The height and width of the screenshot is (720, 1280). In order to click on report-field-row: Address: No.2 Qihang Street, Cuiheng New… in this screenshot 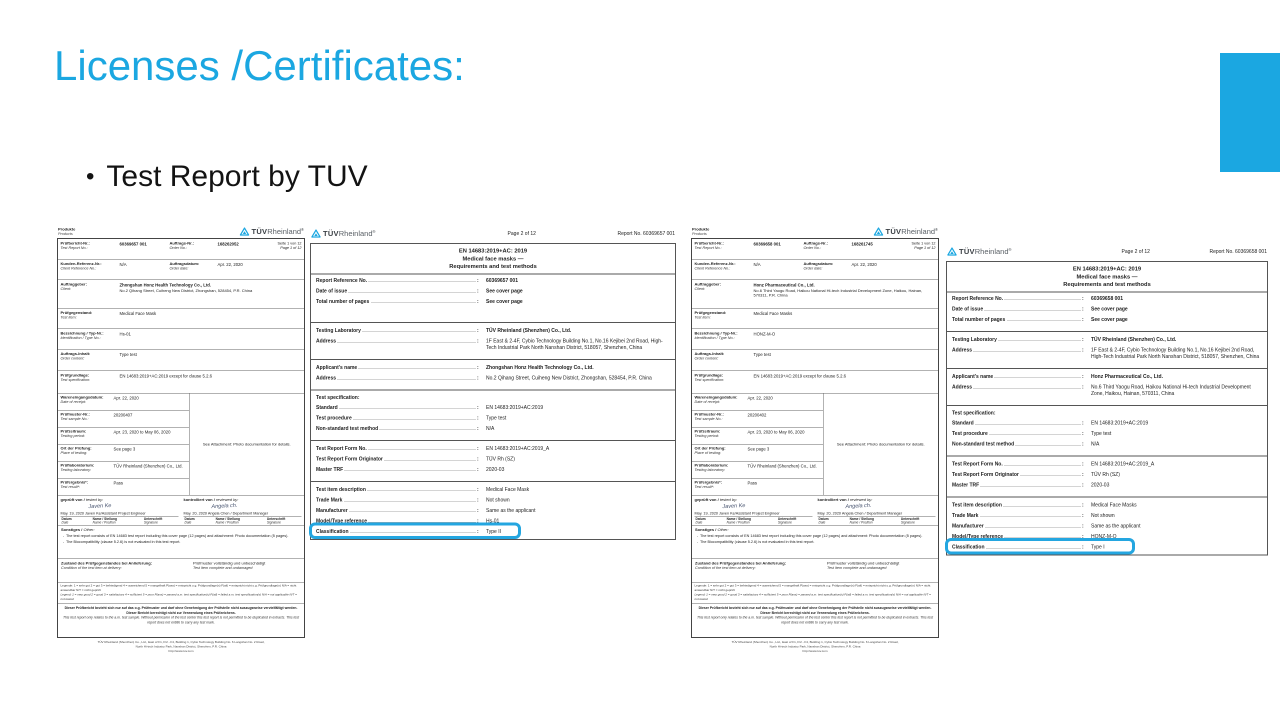, I will do `click(484, 378)`.